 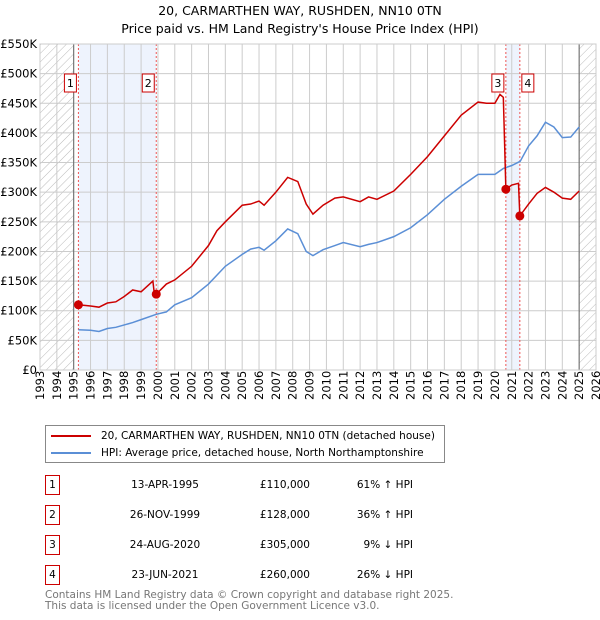 What do you see at coordinates (57, 385) in the screenshot?
I see `x-tick-label: 1994` at bounding box center [57, 385].